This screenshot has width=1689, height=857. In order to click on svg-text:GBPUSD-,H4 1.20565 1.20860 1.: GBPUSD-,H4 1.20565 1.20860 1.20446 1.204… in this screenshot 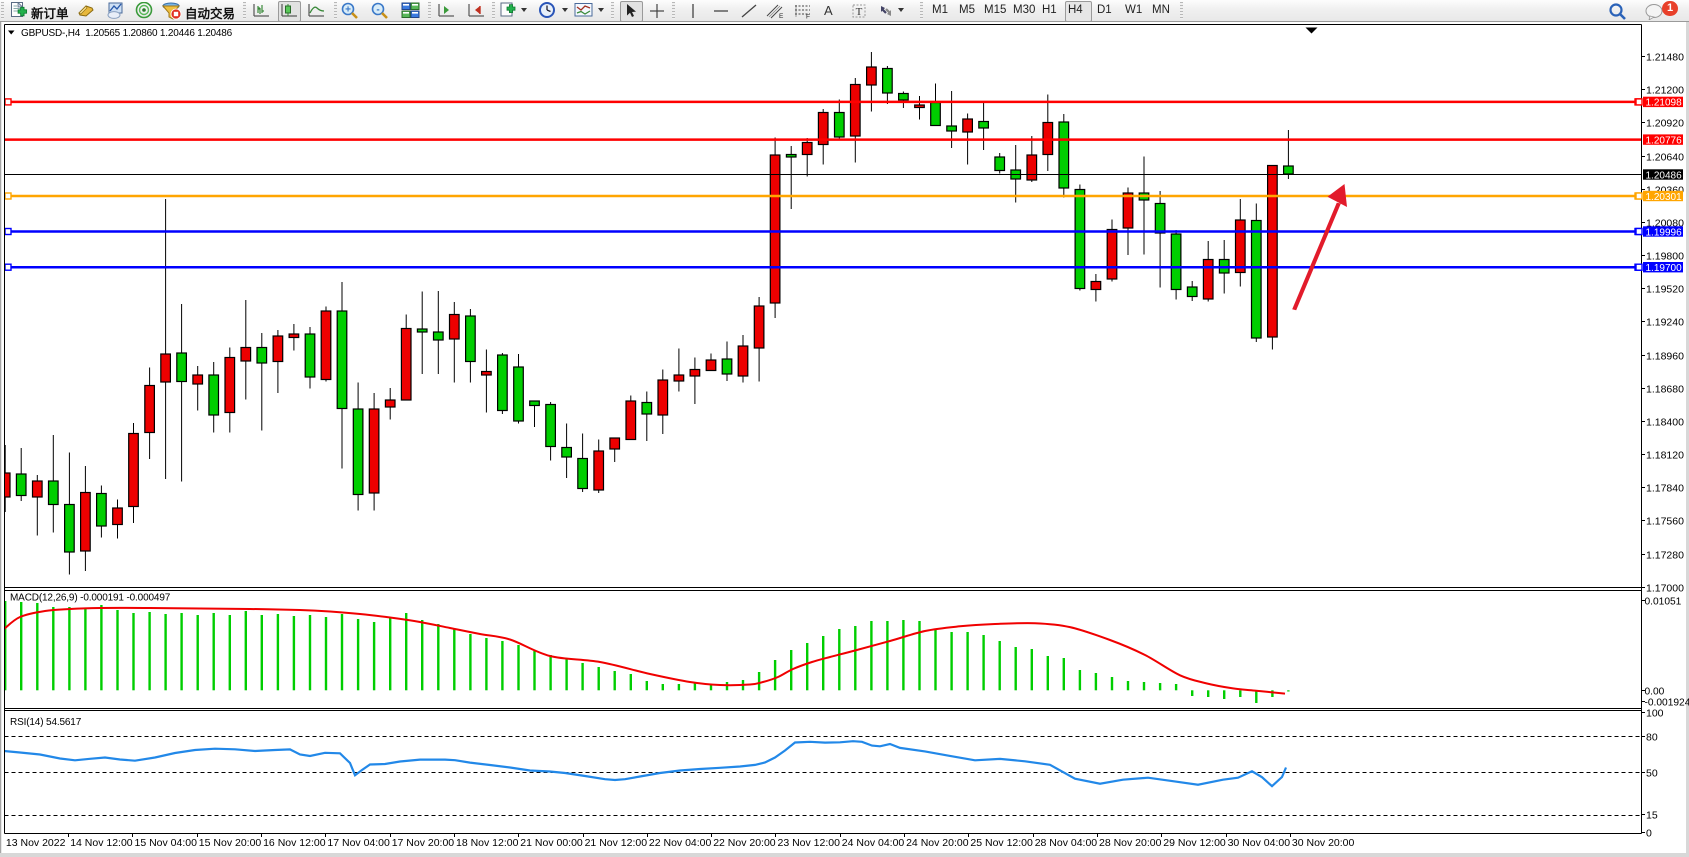, I will do `click(127, 33)`.